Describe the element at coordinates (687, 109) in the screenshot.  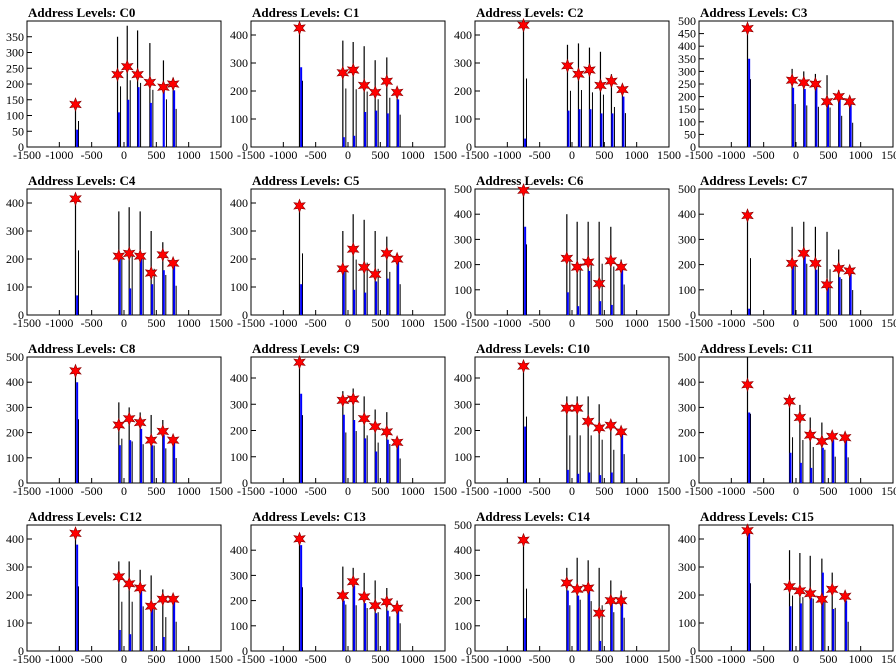
I see `y-tick-label: 150` at that location.